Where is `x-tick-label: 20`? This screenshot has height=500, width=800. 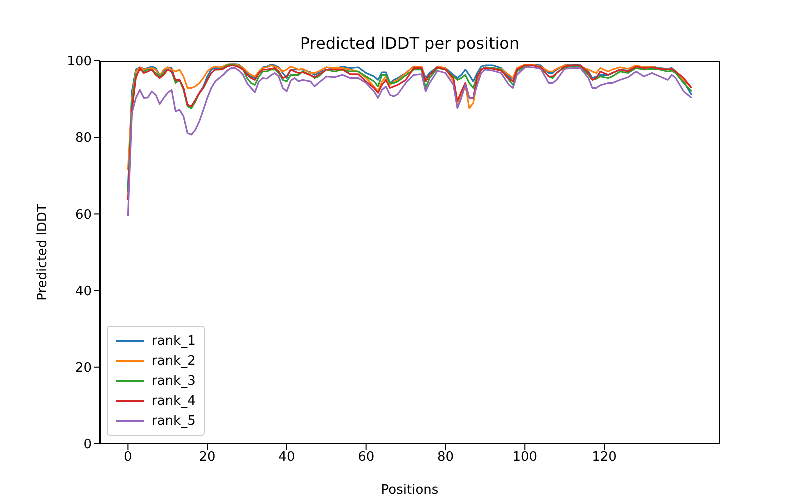 x-tick-label: 20 is located at coordinates (207, 458).